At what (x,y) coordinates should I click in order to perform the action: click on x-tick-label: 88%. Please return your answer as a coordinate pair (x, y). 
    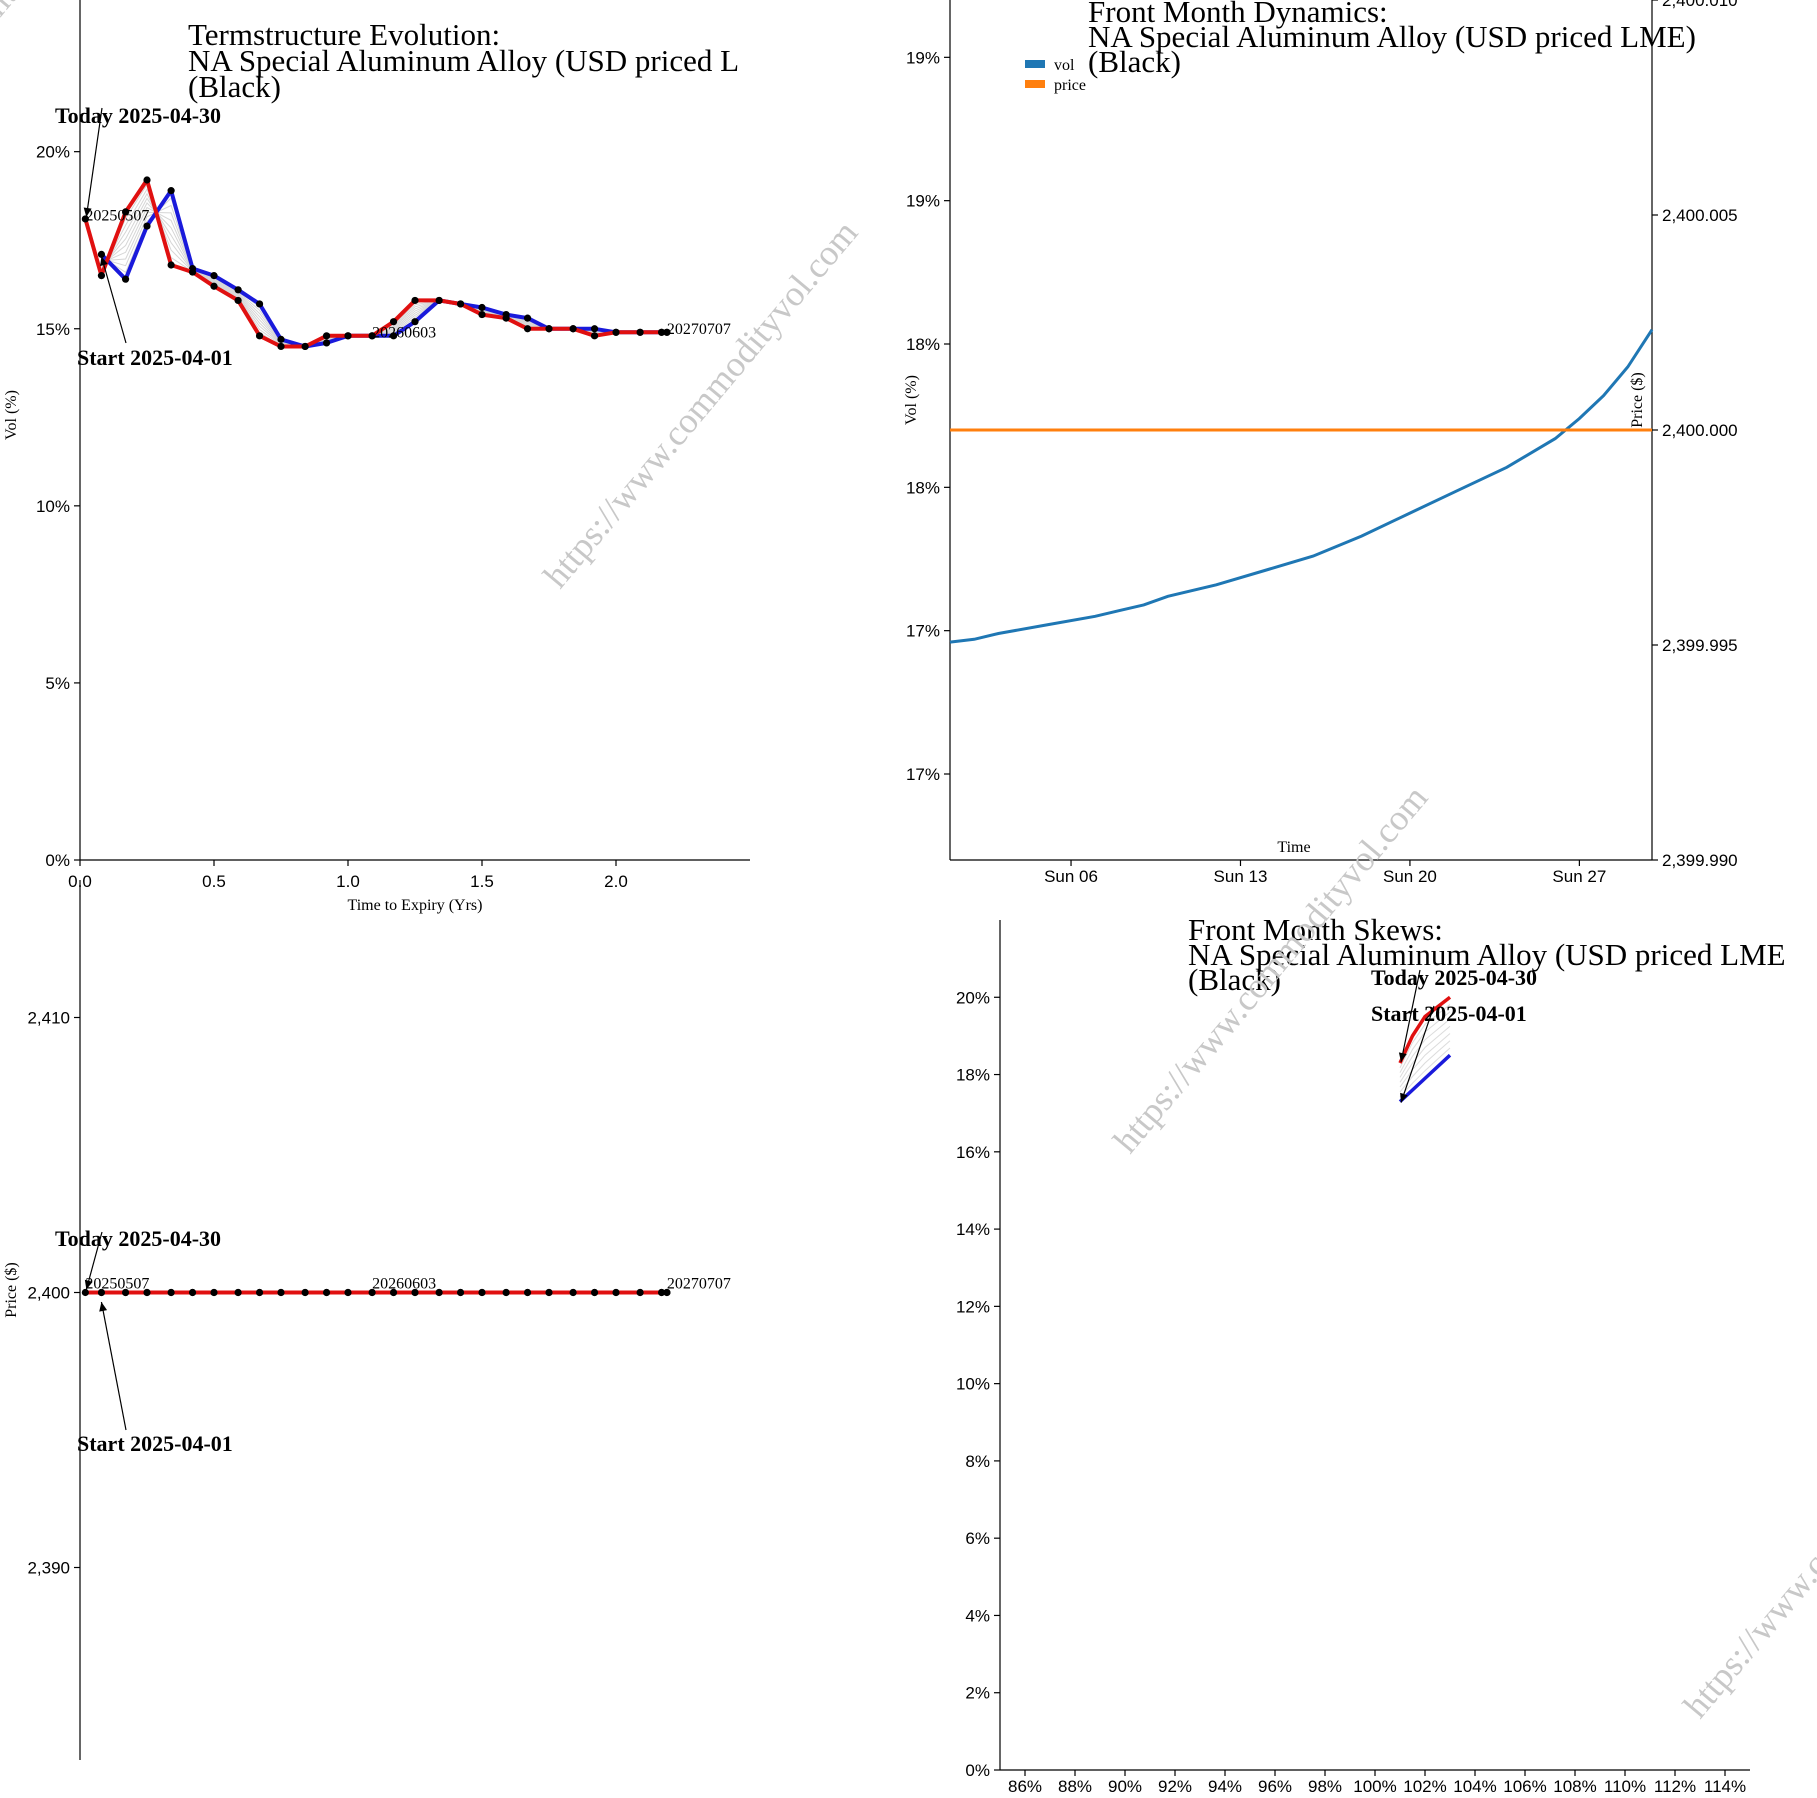
    Looking at the image, I should click on (1075, 1786).